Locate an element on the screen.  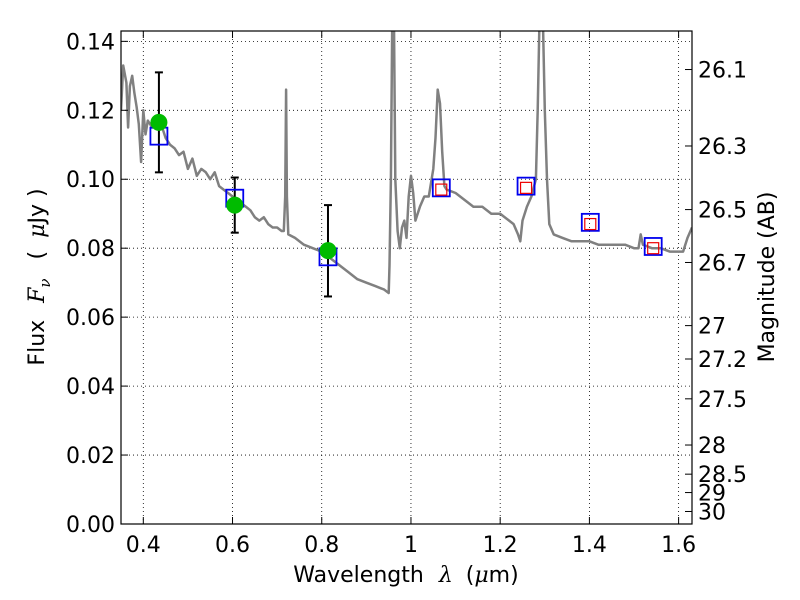
x-axis-label-unit-rest: m) is located at coordinates (504, 575).